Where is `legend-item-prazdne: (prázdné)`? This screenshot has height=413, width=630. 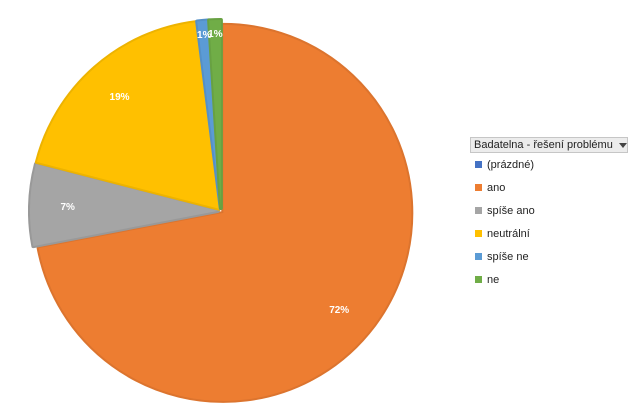
legend-item-prazdne: (prázdné) is located at coordinates (549, 164).